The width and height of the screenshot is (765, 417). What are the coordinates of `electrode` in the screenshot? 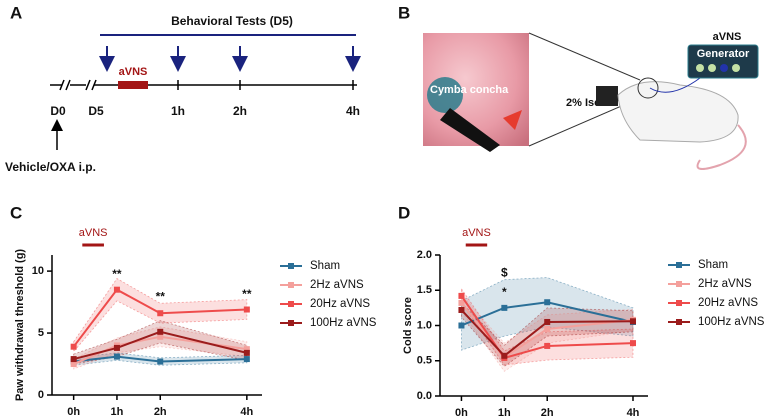 It's located at (470, 130).